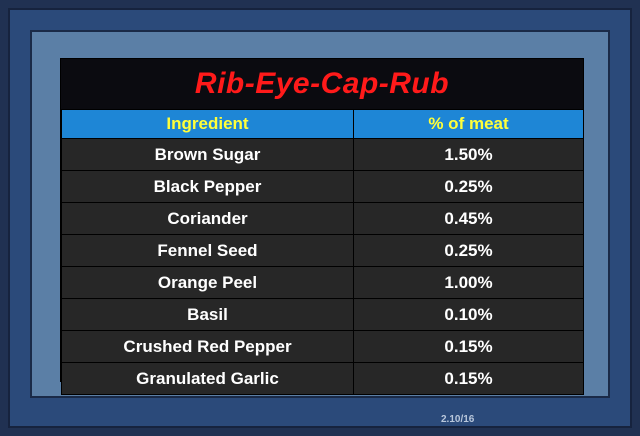 This screenshot has height=436, width=640. I want to click on ingredient-cell: Basil, so click(207, 314).